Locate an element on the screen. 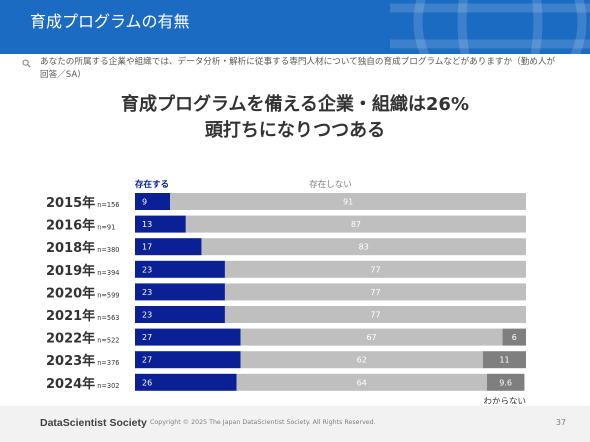  year-label: 2019年 n=394 is located at coordinates (82, 271).